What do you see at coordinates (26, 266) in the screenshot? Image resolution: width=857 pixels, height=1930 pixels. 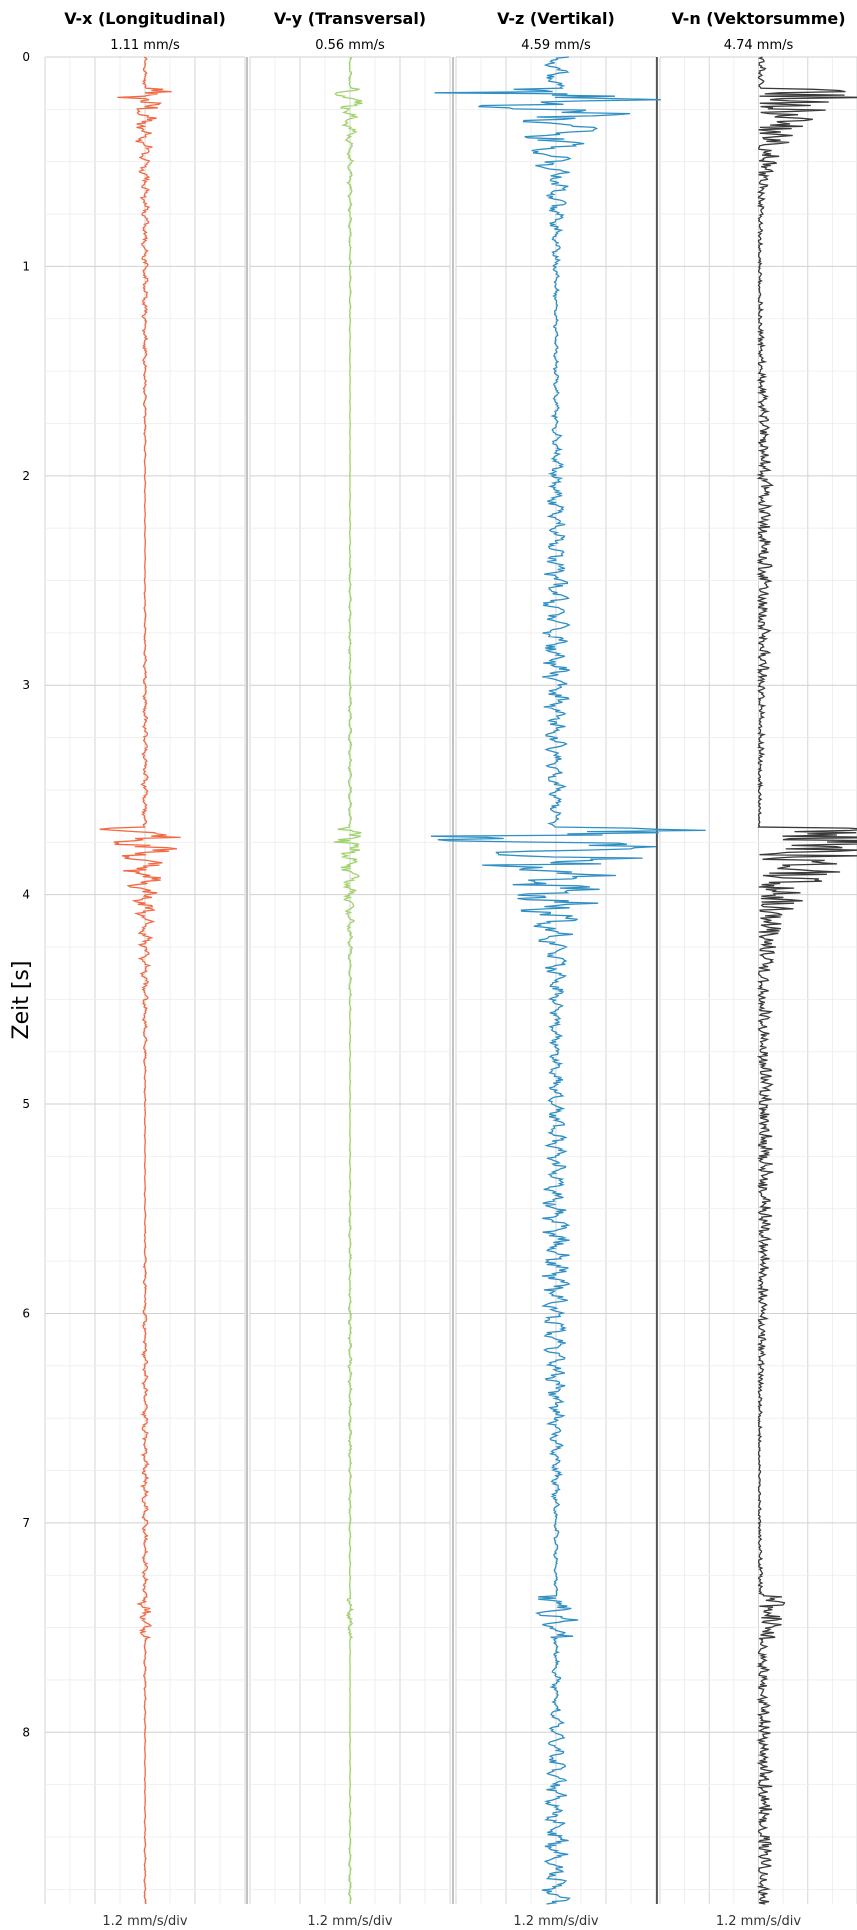 I see `y-tick-label: 1` at bounding box center [26, 266].